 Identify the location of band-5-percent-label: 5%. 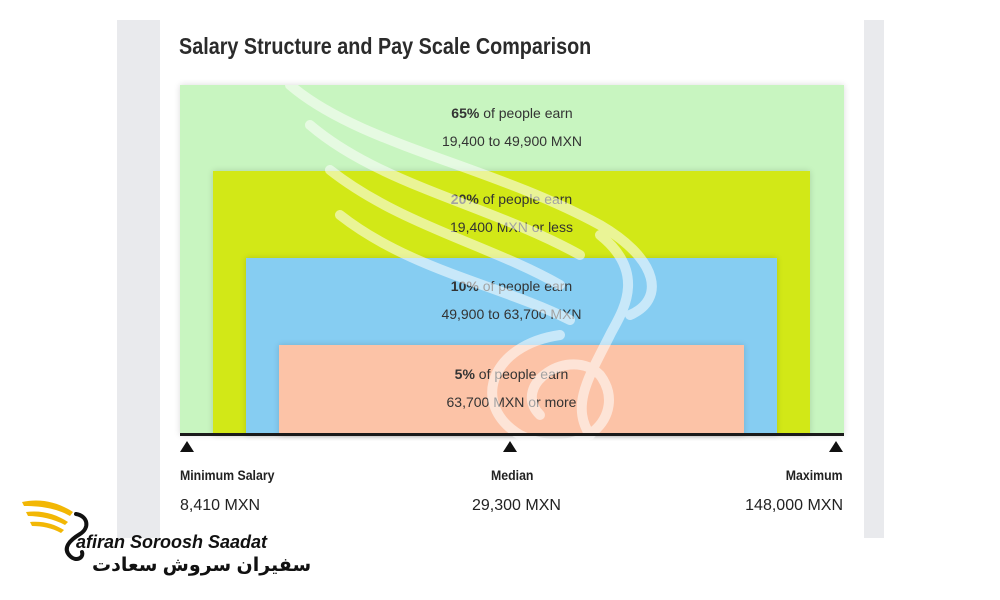
(464, 374).